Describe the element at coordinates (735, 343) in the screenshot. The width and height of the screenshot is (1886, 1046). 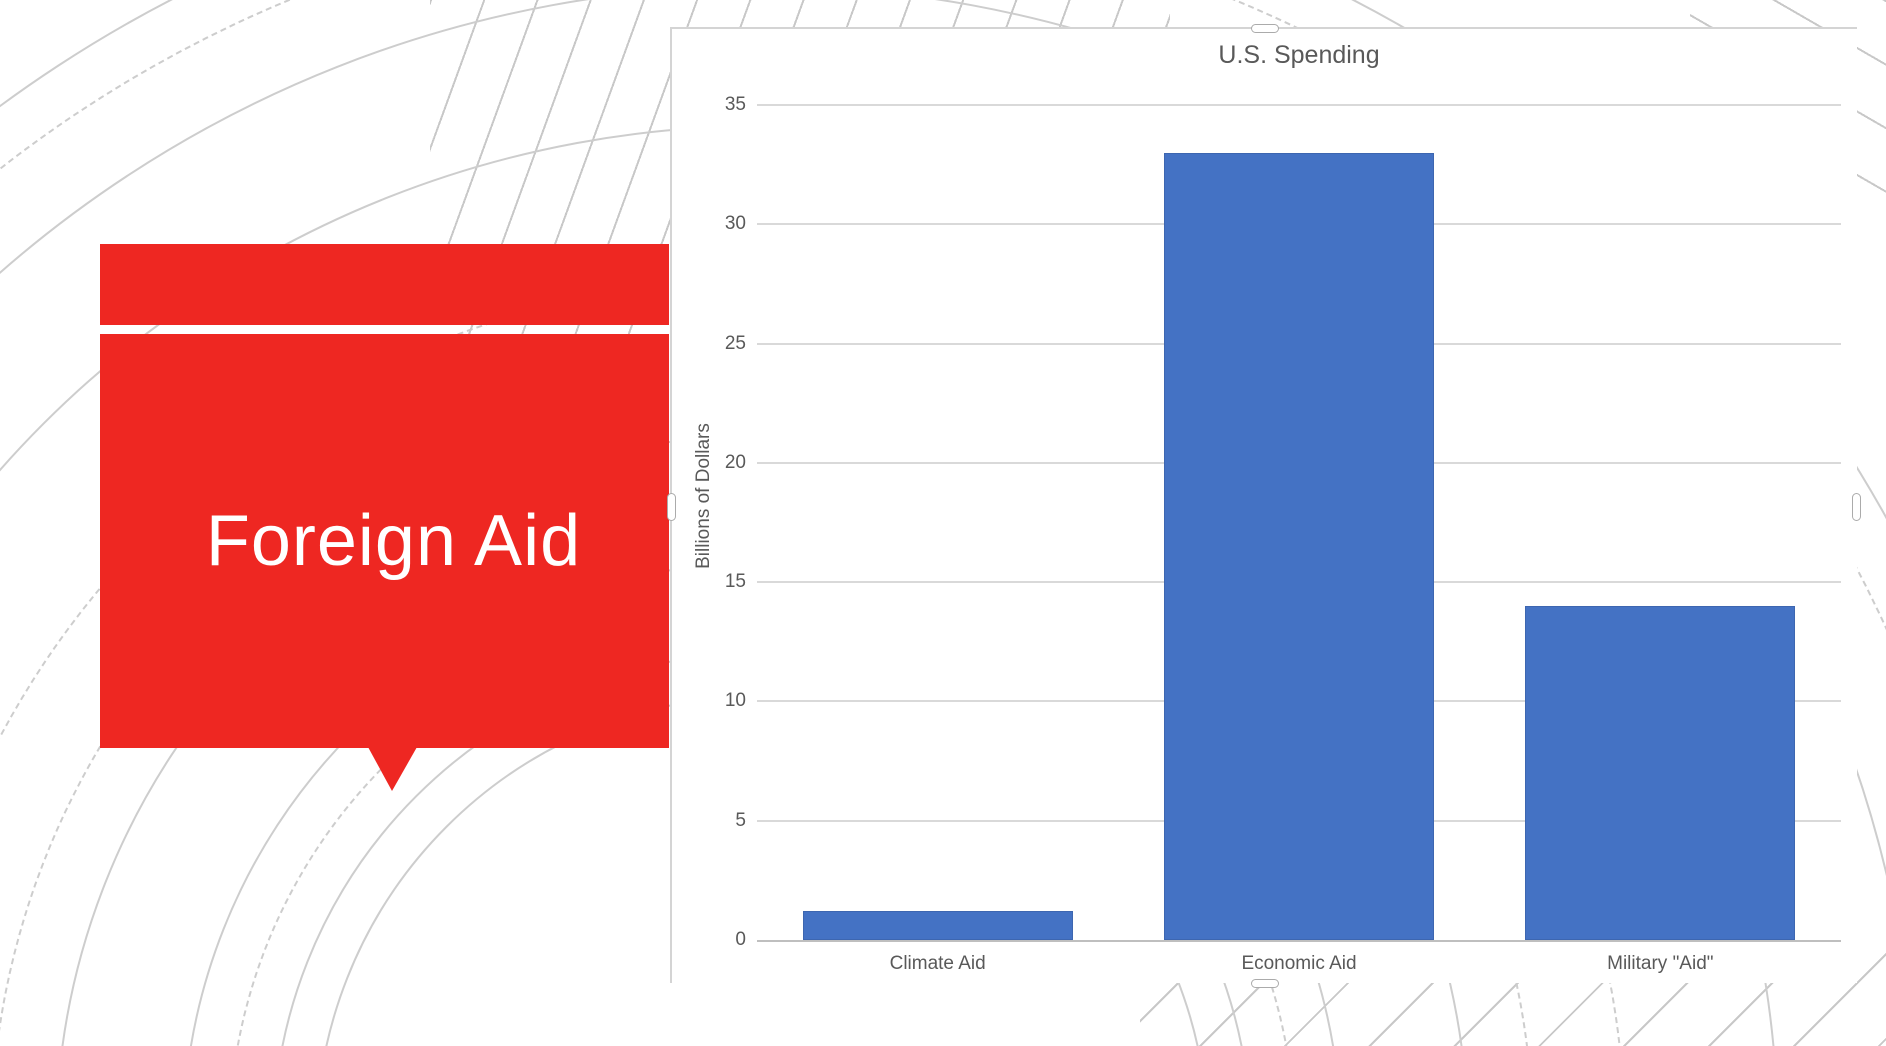
I see `y-tick-label-25: 25` at that location.